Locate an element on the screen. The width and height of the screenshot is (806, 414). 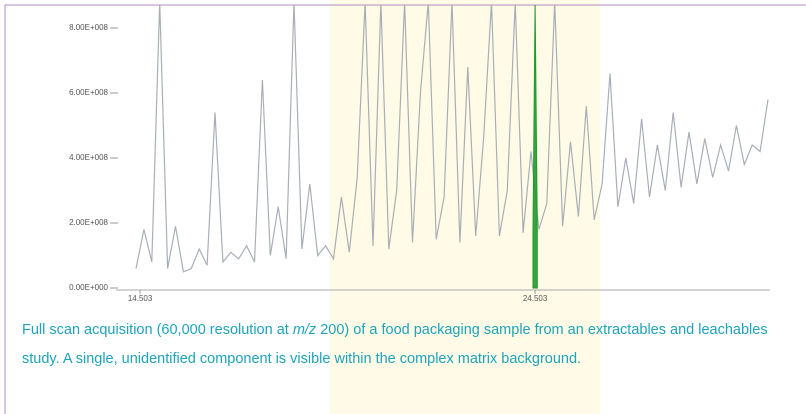
caption-italic: m/z is located at coordinates (304, 330).